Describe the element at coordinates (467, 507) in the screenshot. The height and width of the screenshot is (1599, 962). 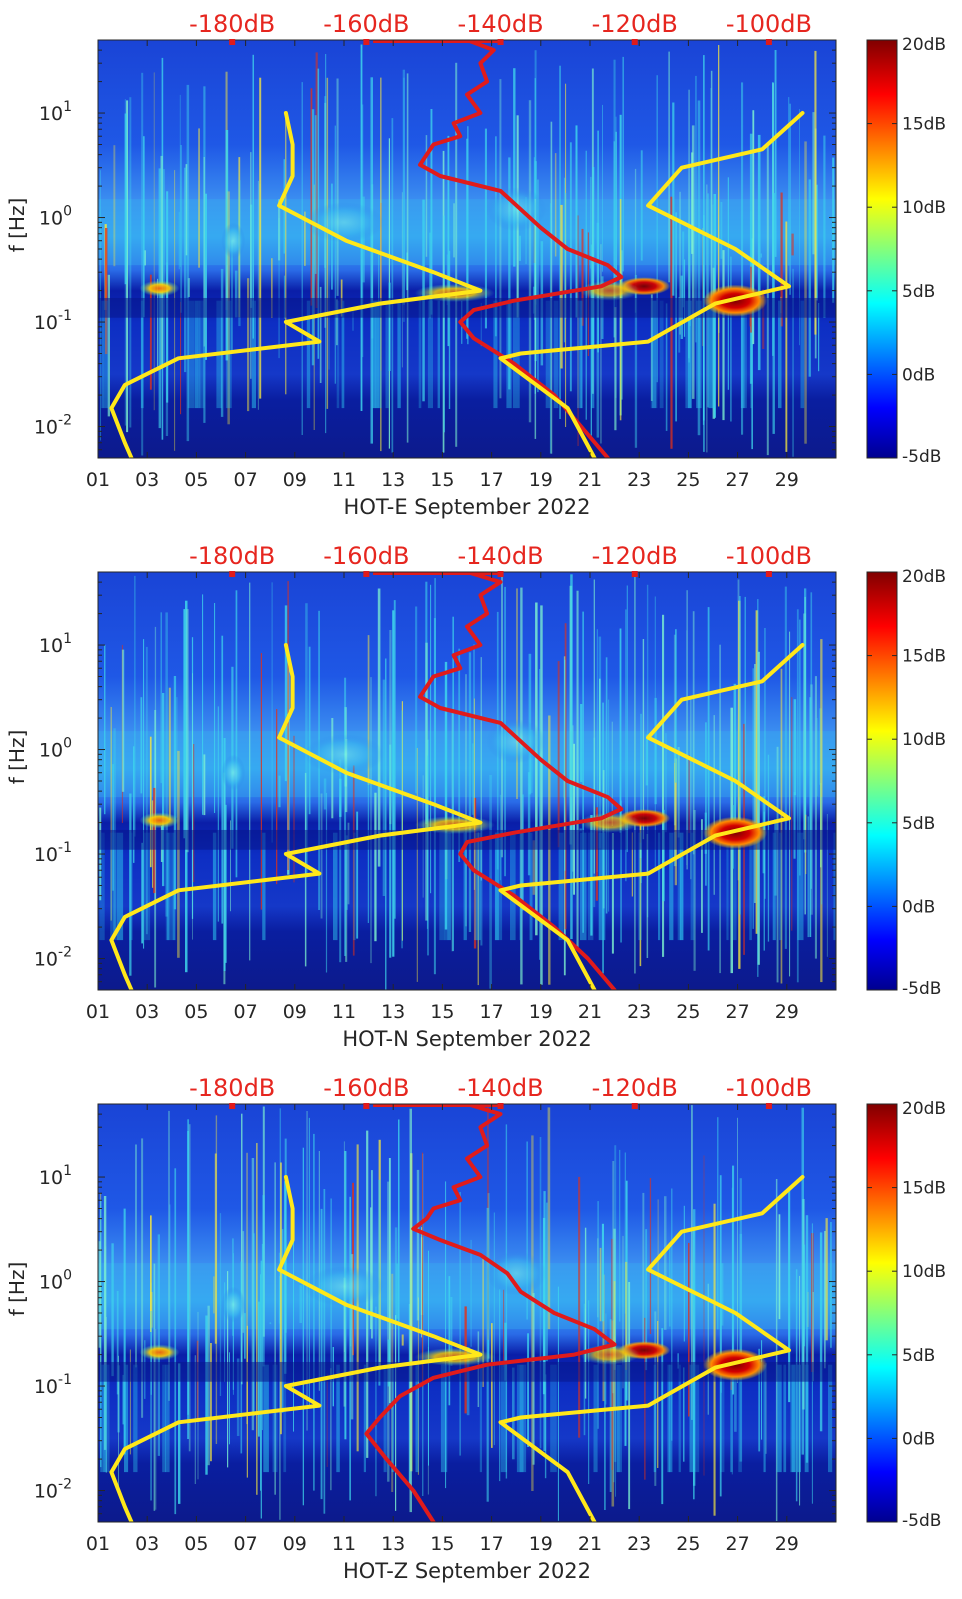
I see `x-axis-label: HOT-E September 2022` at that location.